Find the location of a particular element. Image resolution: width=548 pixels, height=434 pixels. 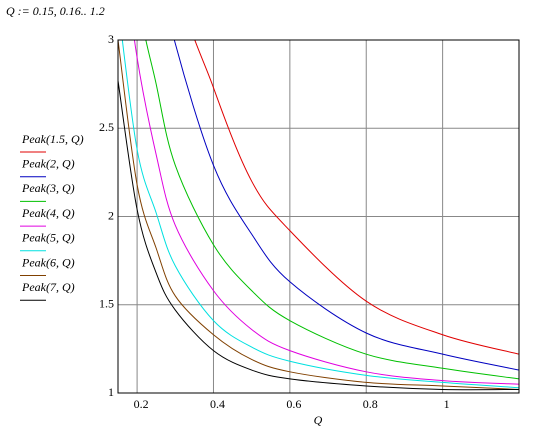

x-tick-label: 0.2 is located at coordinates (141, 404).